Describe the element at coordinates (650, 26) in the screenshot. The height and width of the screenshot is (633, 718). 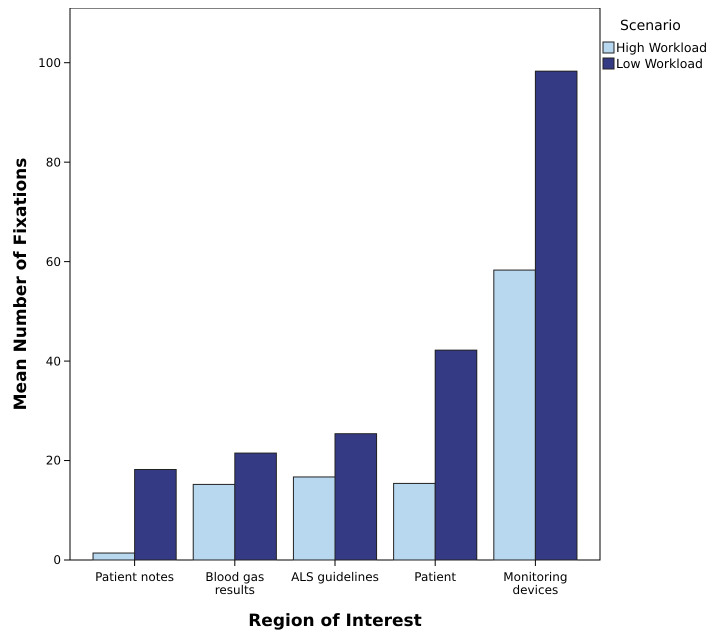
I see `legend-title: Scenario` at that location.